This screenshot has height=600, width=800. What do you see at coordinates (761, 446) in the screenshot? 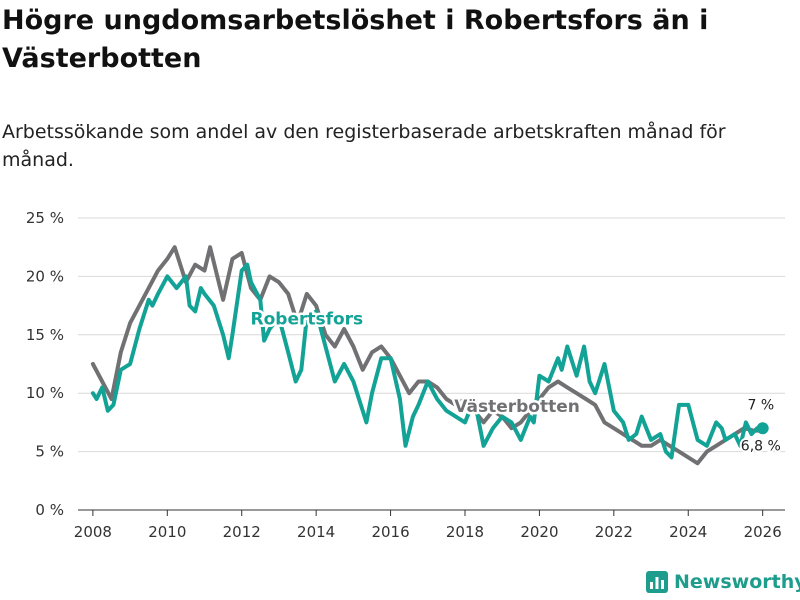
I see `end-value-vasterbotten: 6,8 %` at bounding box center [761, 446].